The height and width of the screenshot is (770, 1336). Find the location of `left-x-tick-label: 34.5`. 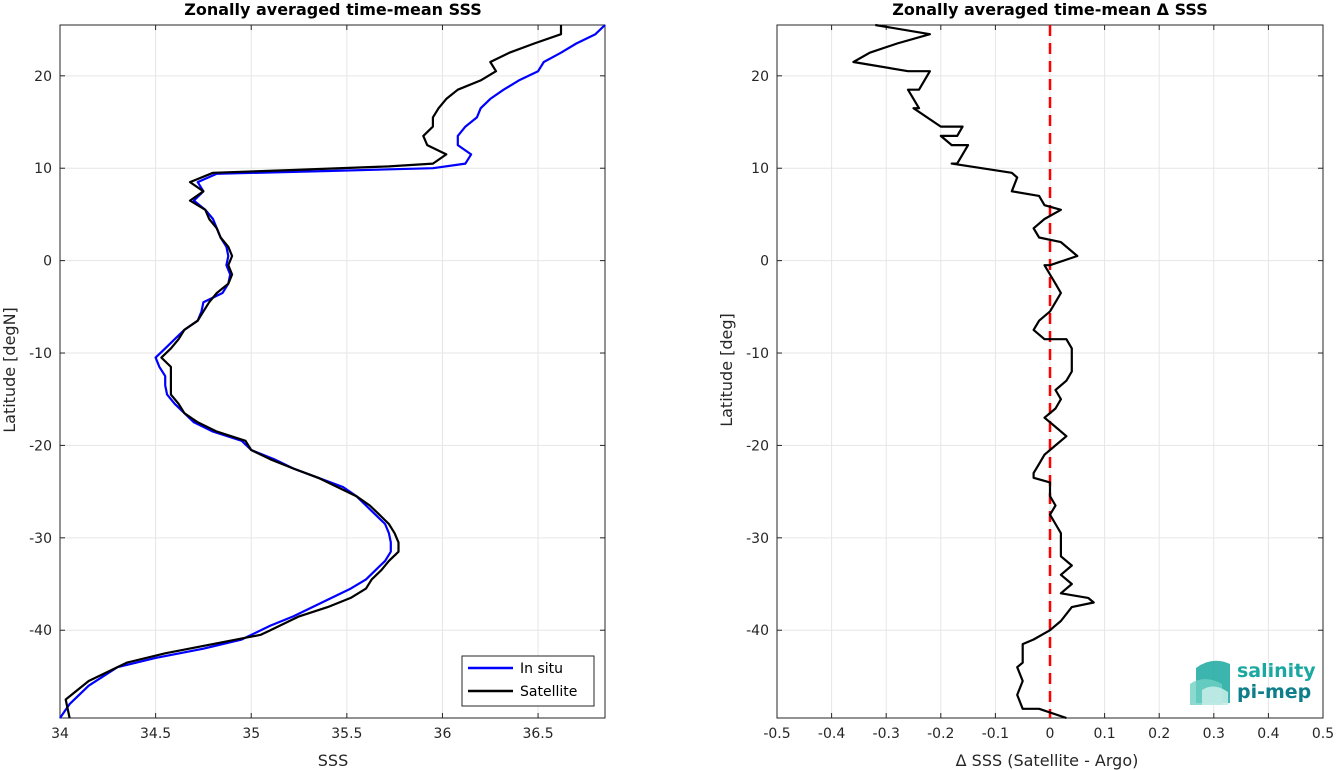

left-x-tick-label: 34.5 is located at coordinates (155, 734).